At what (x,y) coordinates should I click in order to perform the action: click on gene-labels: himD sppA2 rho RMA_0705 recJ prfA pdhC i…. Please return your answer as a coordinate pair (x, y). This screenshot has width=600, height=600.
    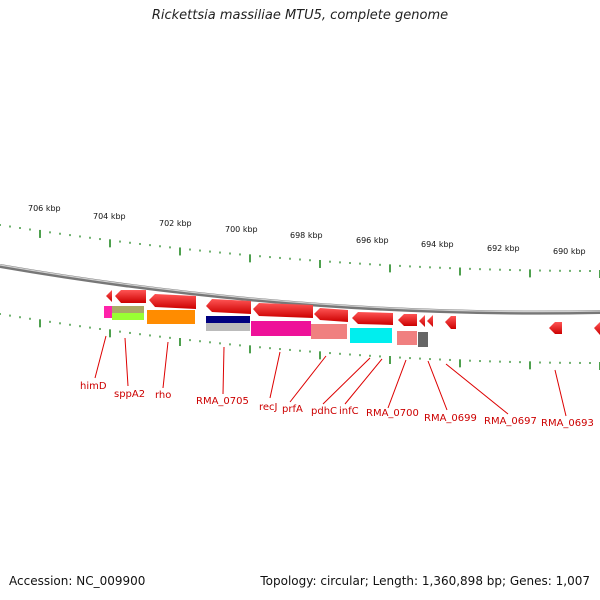
    Looking at the image, I should click on (337, 405).